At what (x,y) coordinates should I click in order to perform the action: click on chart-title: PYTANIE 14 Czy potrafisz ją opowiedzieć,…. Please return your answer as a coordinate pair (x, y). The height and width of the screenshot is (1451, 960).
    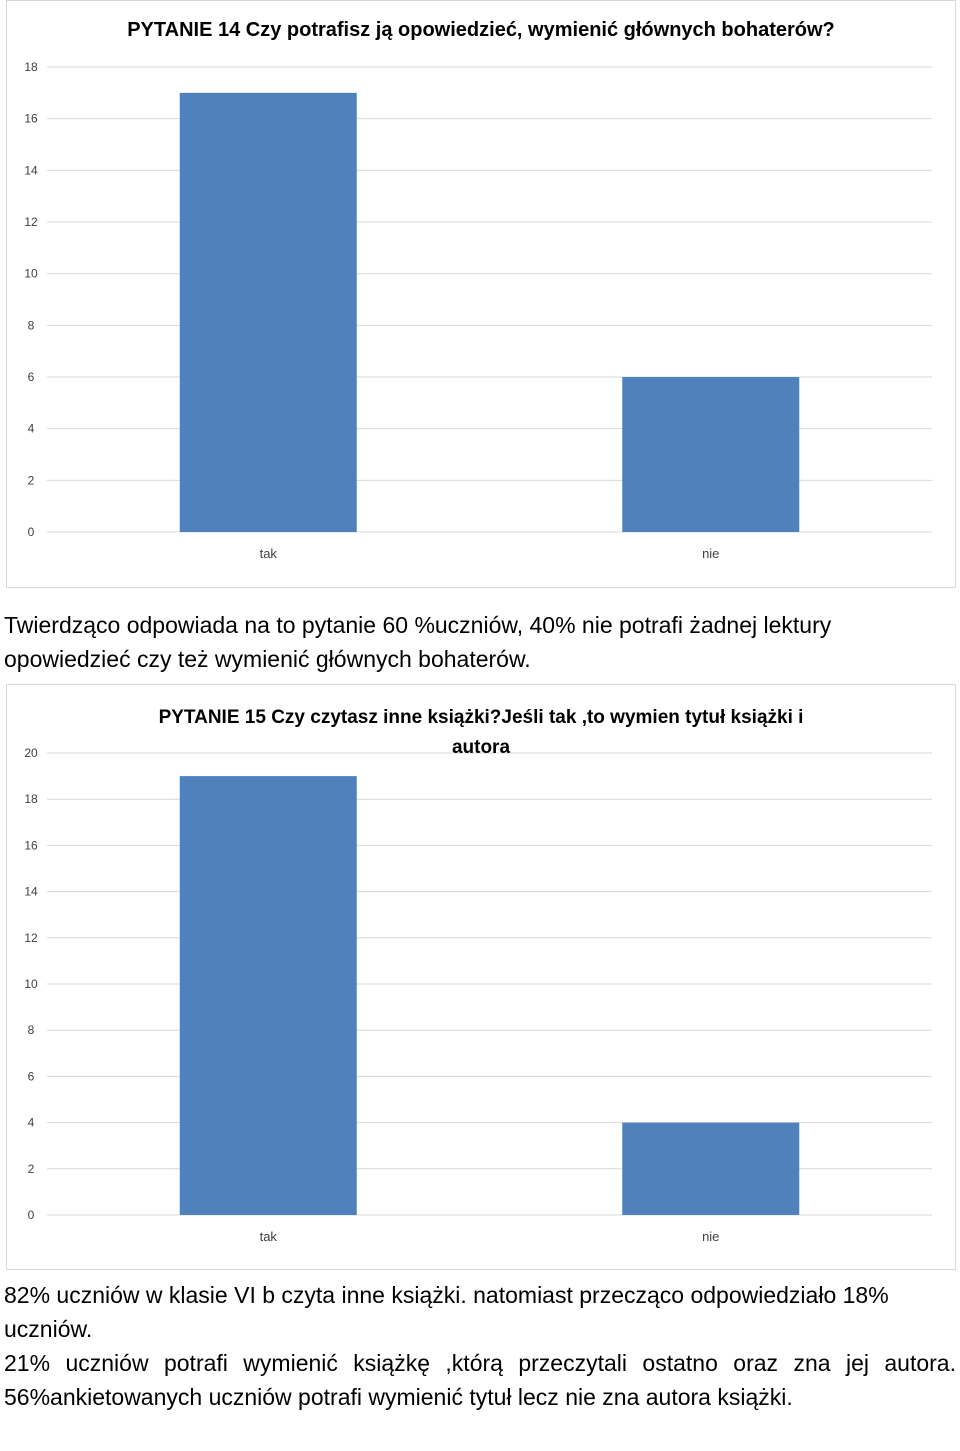
    Looking at the image, I should click on (481, 30).